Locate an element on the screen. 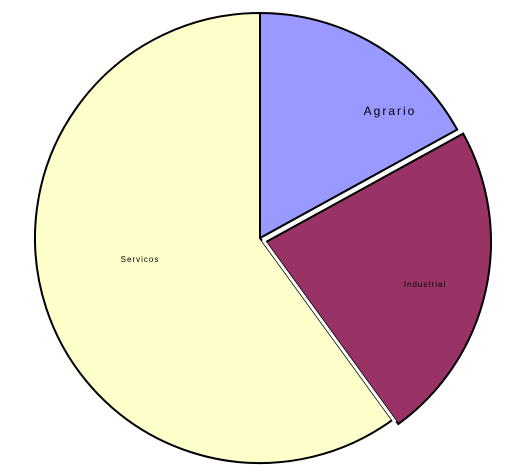  slice-label-servicos: Servicos is located at coordinates (140, 259).